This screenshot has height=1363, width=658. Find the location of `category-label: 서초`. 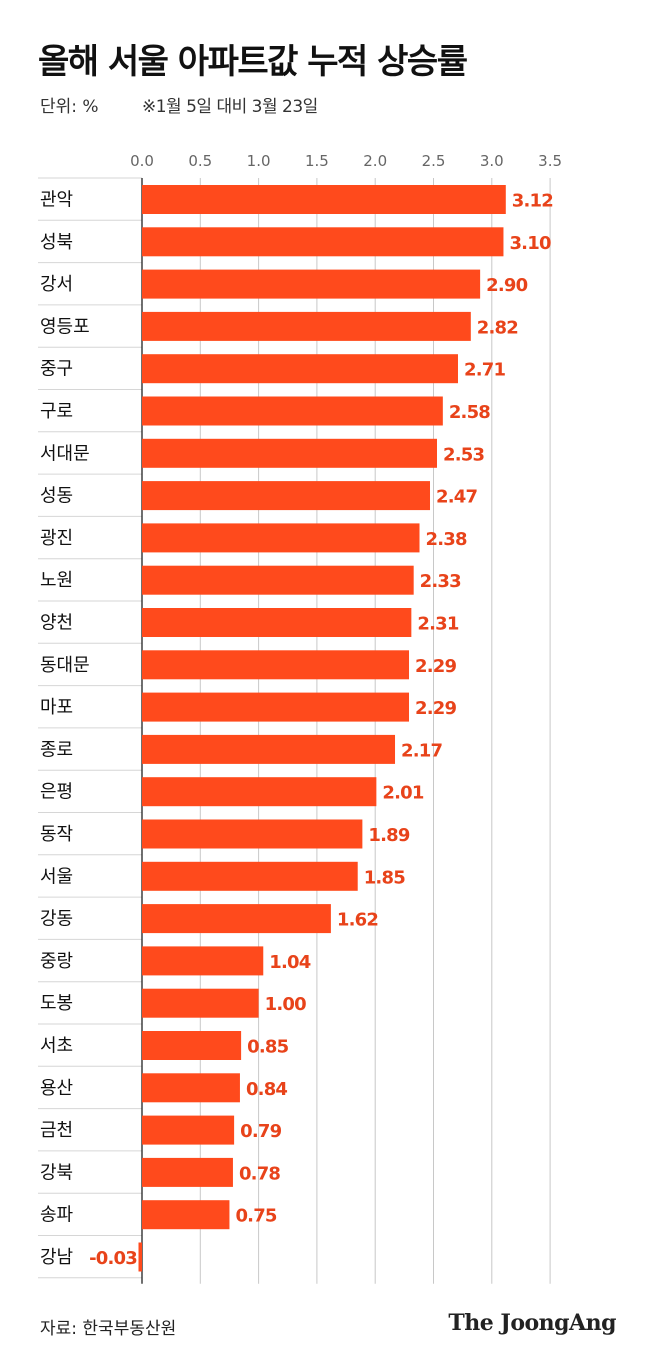

category-label: 서초 is located at coordinates (56, 1046).